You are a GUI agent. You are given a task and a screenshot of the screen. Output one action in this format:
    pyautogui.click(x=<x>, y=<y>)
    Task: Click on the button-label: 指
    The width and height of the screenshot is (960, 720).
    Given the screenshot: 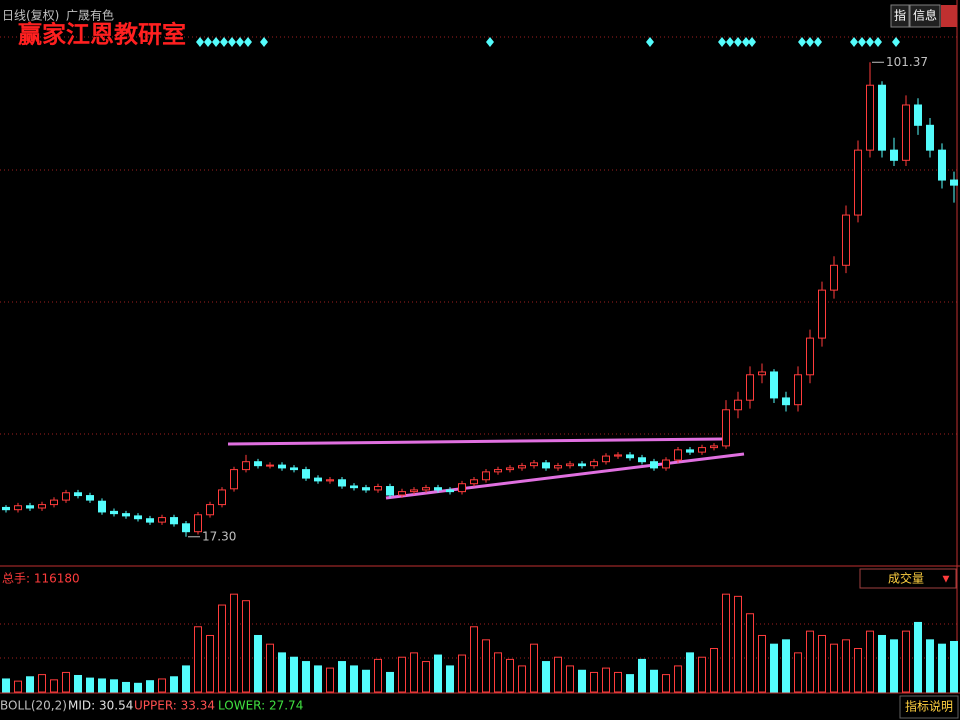 What is the action you would take?
    pyautogui.click(x=900, y=15)
    